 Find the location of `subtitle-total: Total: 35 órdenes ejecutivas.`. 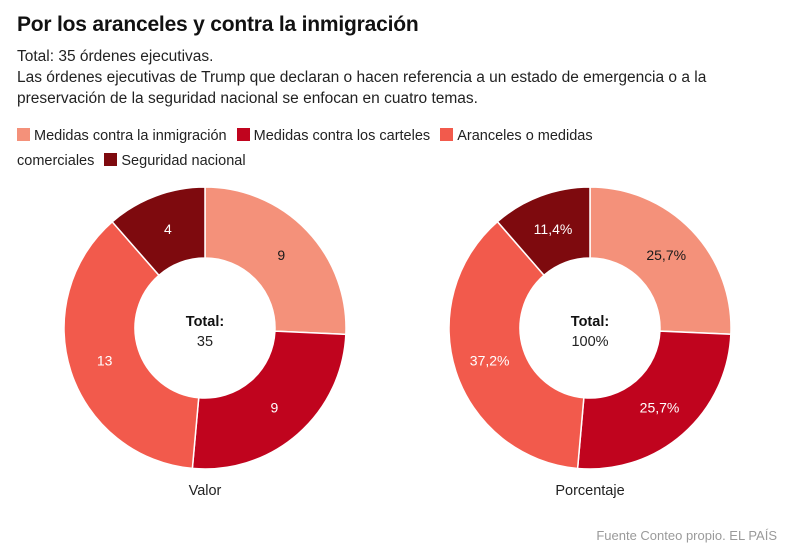

subtitle-total: Total: 35 órdenes ejecutivas. is located at coordinates (115, 56).